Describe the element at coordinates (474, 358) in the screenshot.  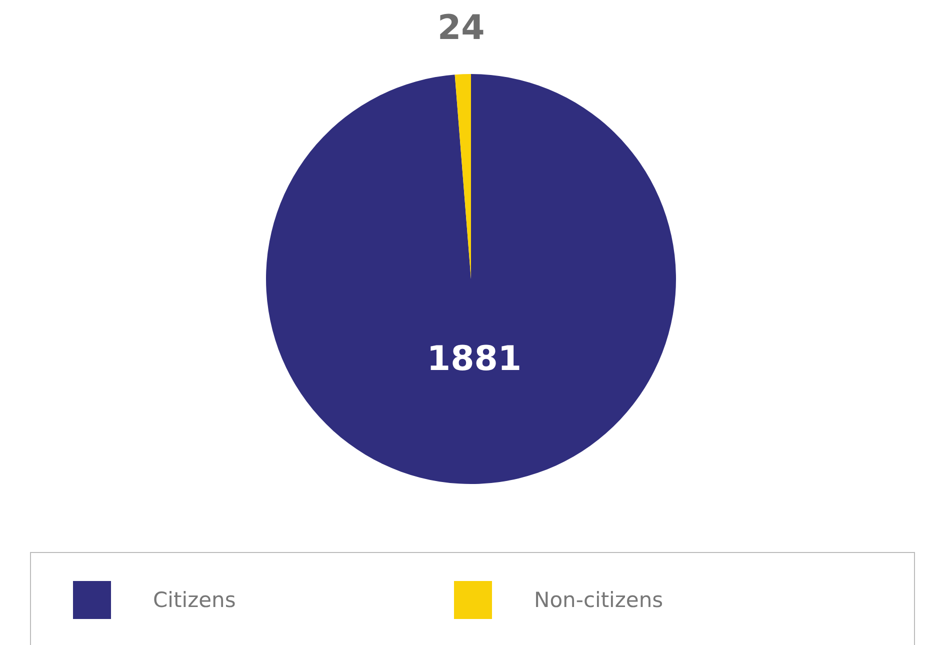
I see `data-label: 1881` at that location.